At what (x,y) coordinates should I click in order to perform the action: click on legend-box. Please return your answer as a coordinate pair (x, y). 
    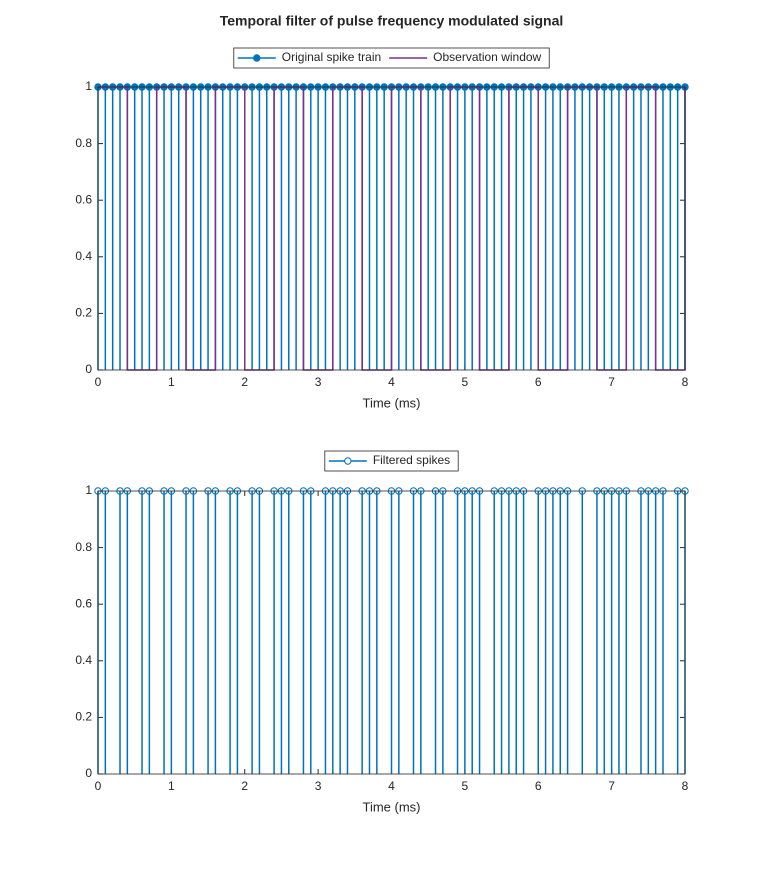
    Looking at the image, I should click on (391, 461).